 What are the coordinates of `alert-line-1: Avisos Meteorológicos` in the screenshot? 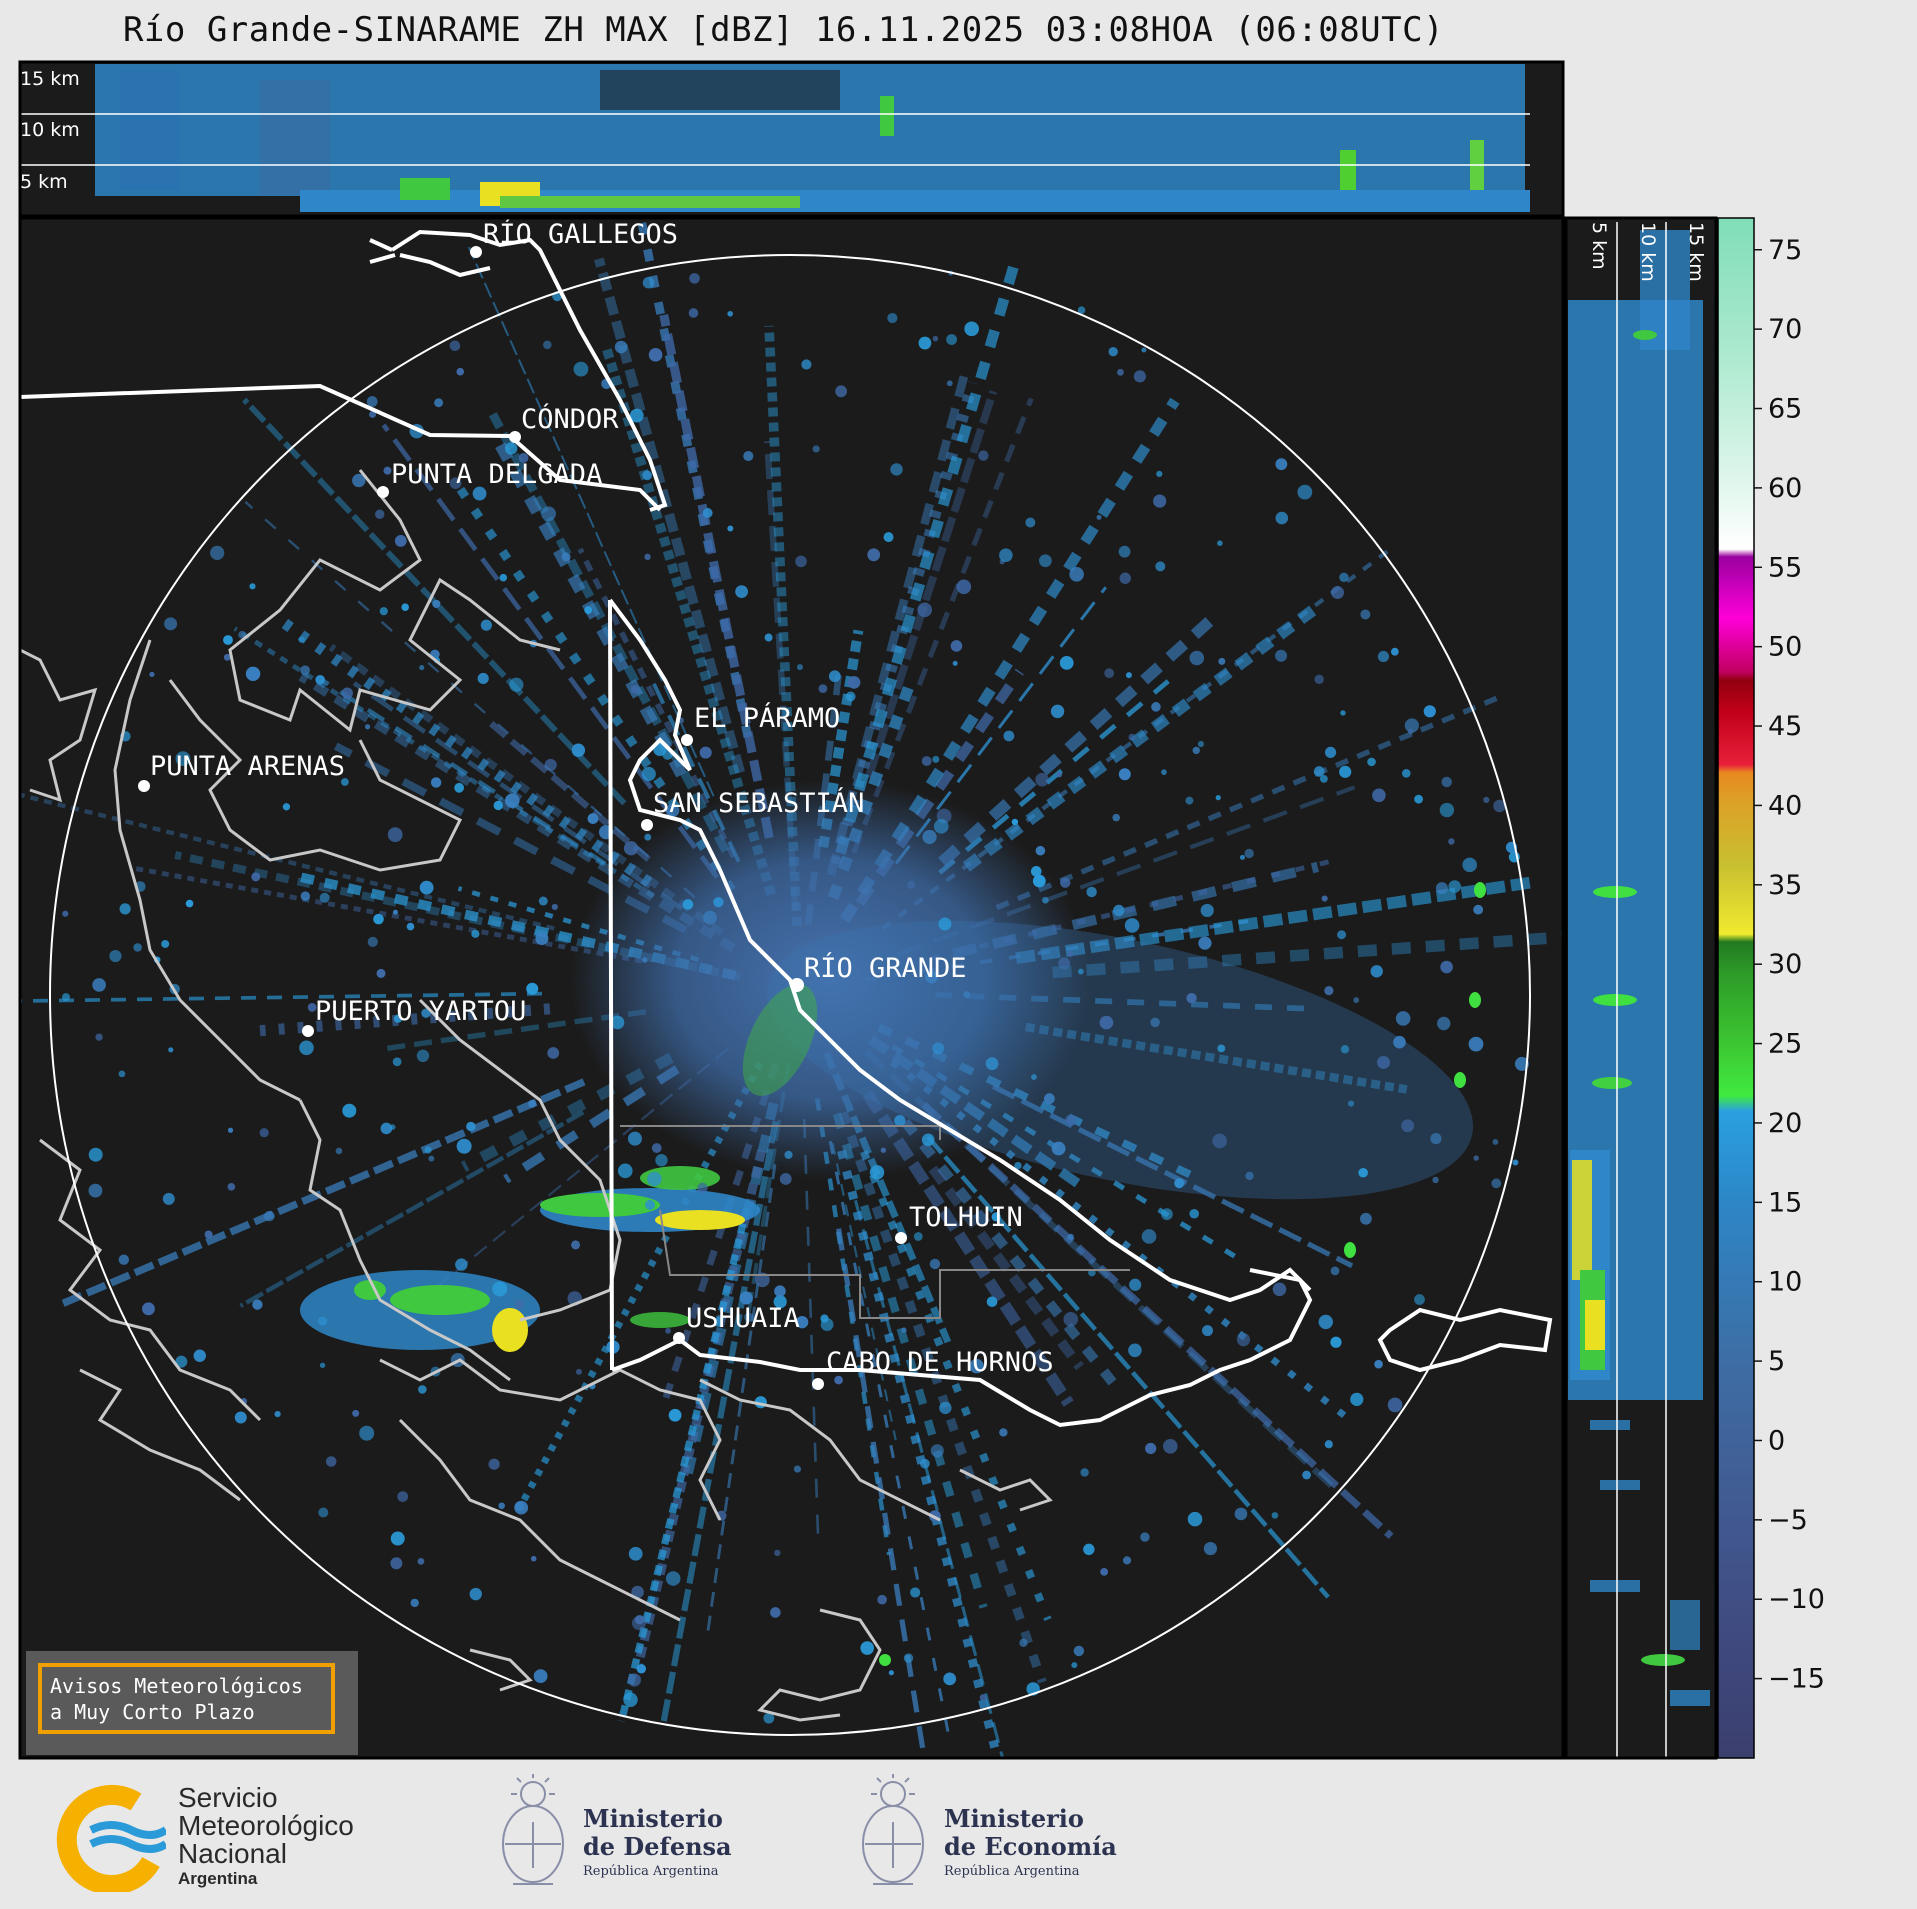 It's located at (176, 1686).